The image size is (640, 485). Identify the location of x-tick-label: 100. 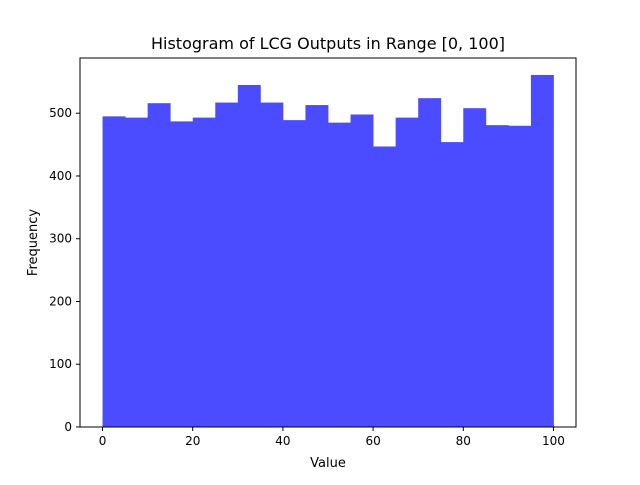
(553, 441).